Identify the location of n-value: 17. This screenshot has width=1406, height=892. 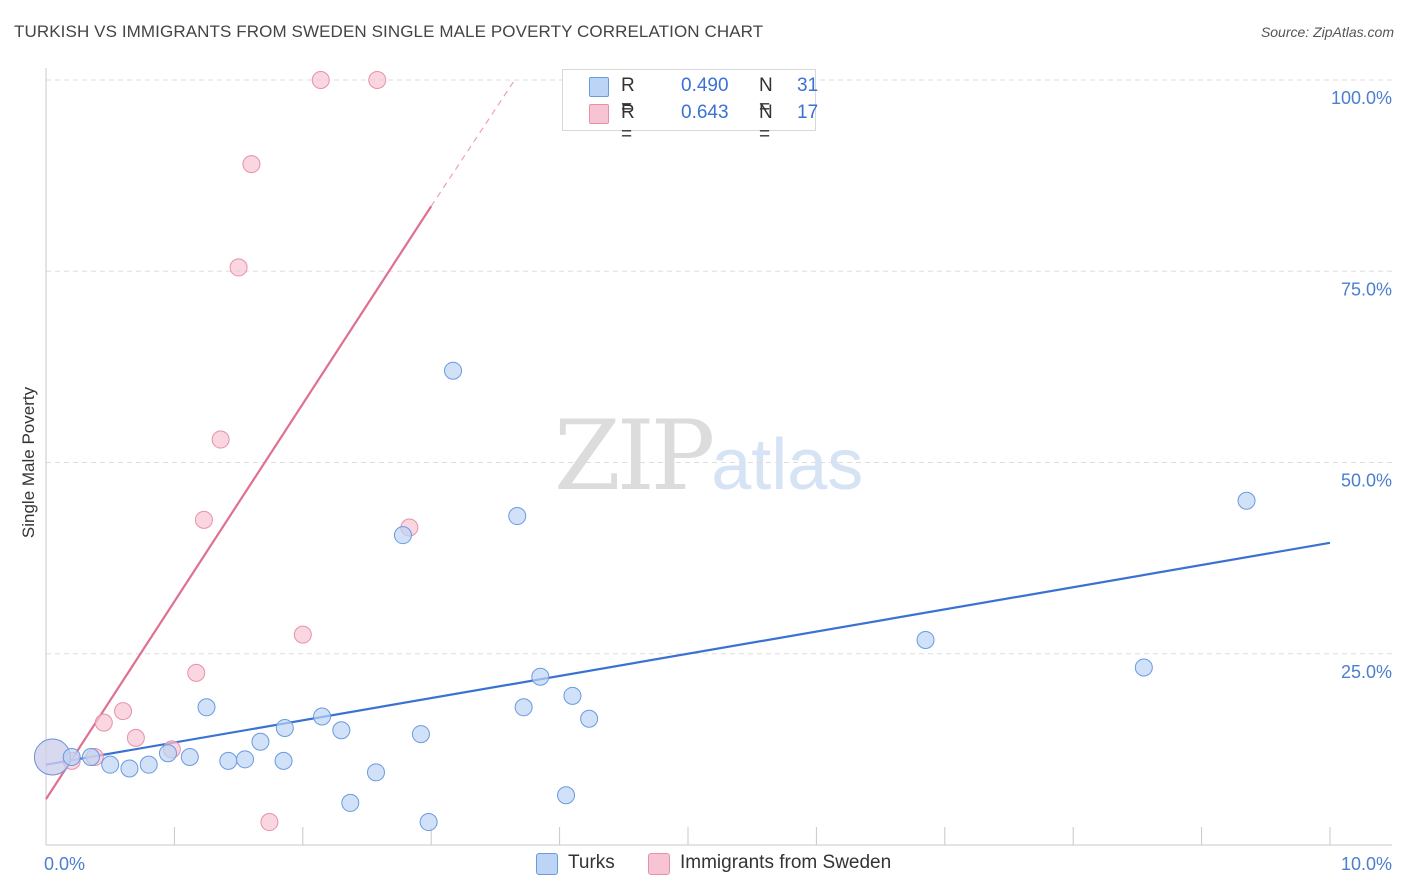
(808, 112).